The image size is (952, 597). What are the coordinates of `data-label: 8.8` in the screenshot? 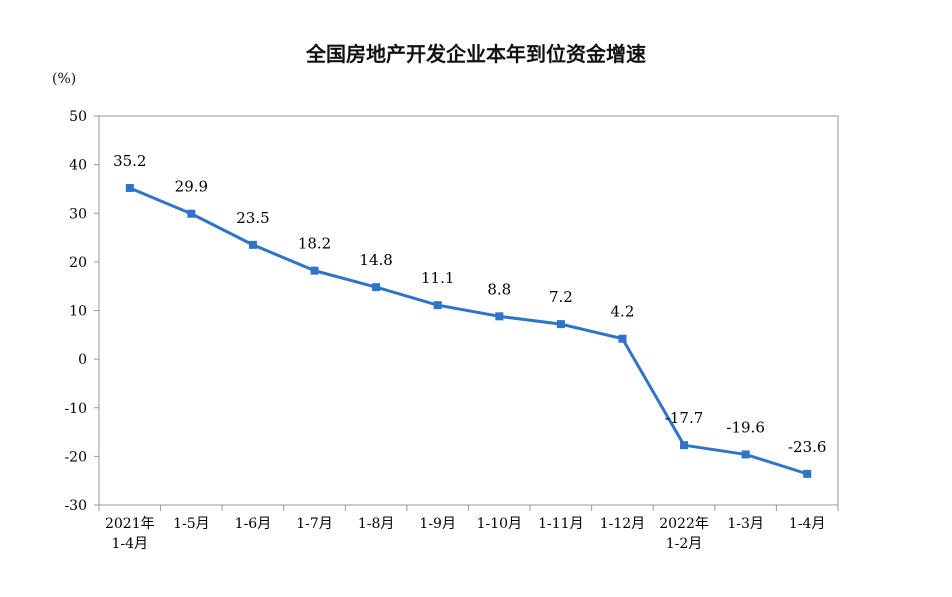 It's located at (499, 289).